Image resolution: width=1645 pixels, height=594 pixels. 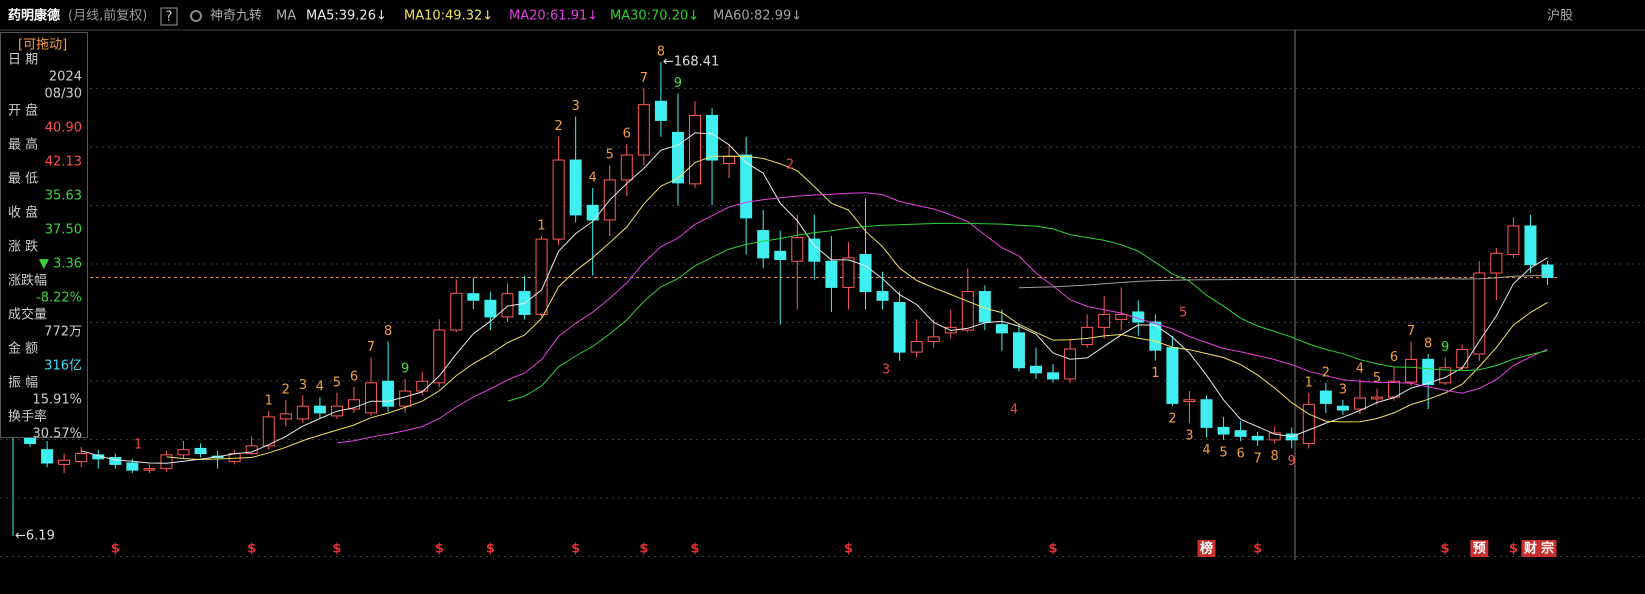 I want to click on info-label: 最 低, so click(x=23, y=179).